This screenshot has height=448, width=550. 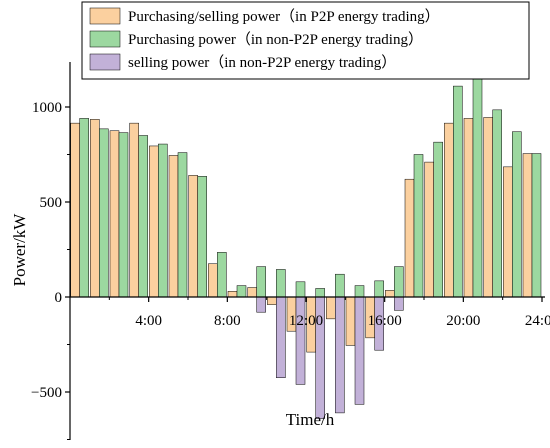 I want to click on y-tick-label: 1000, so click(x=47, y=108).